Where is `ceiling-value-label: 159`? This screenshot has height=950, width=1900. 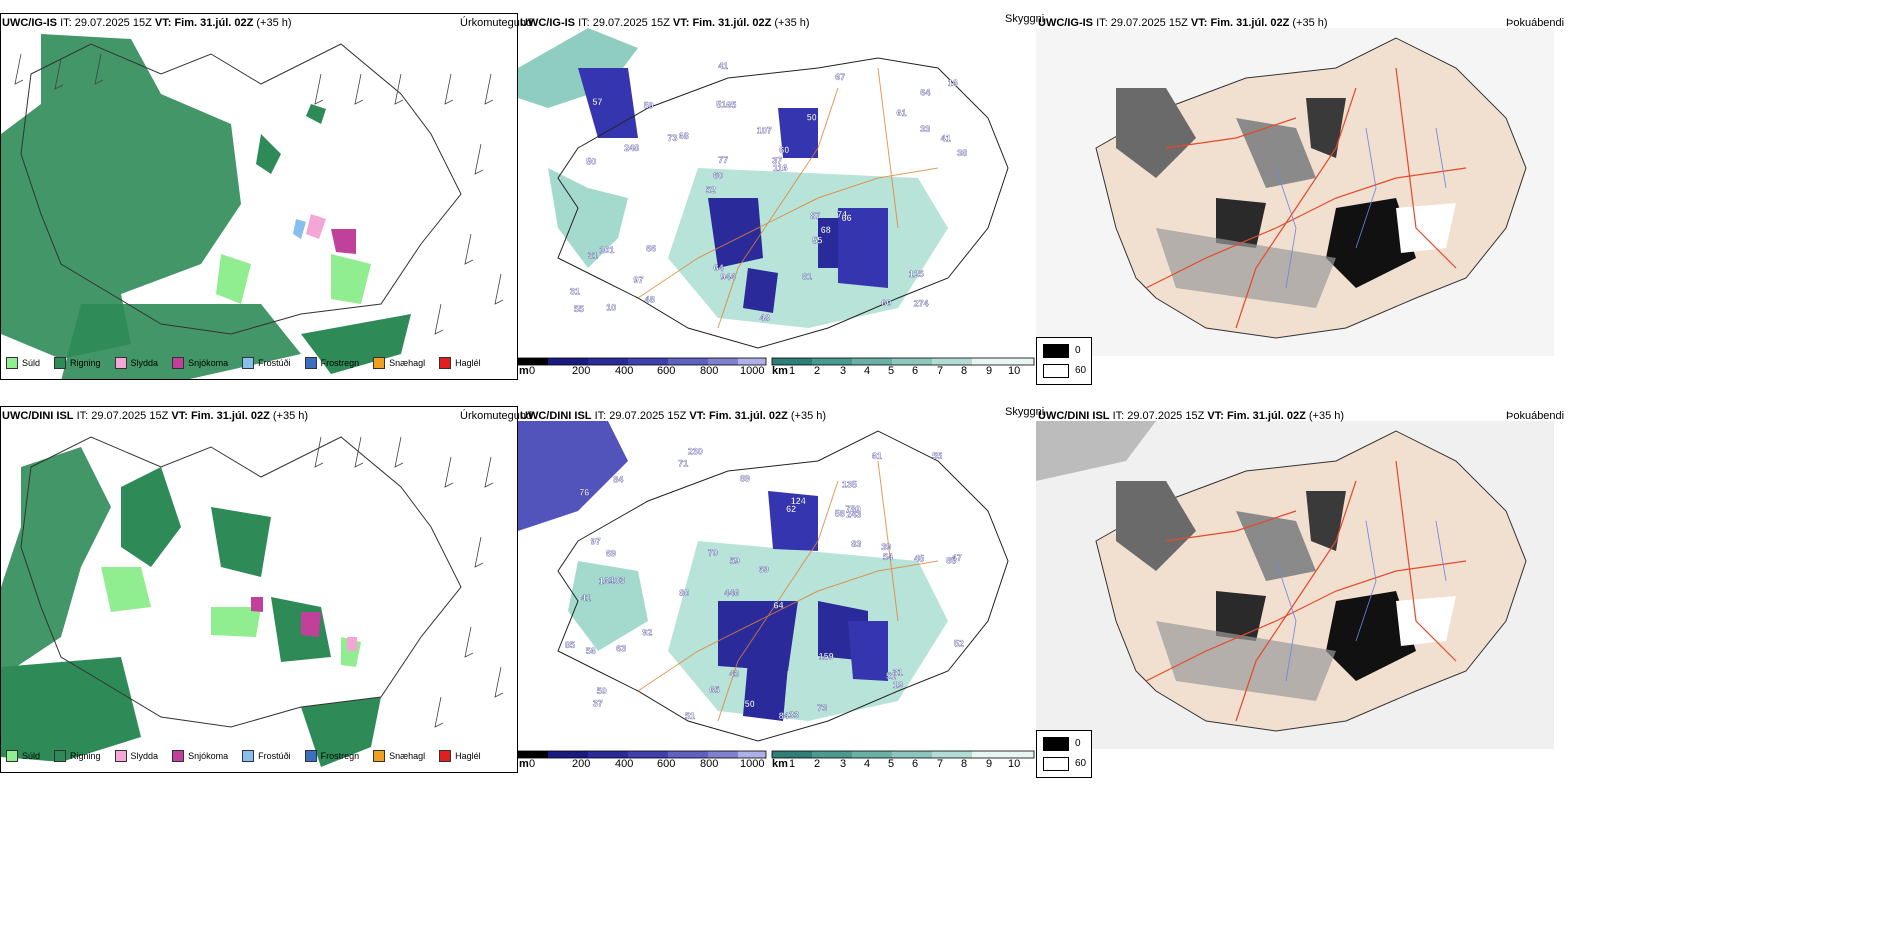
ceiling-value-label: 159 is located at coordinates (826, 657).